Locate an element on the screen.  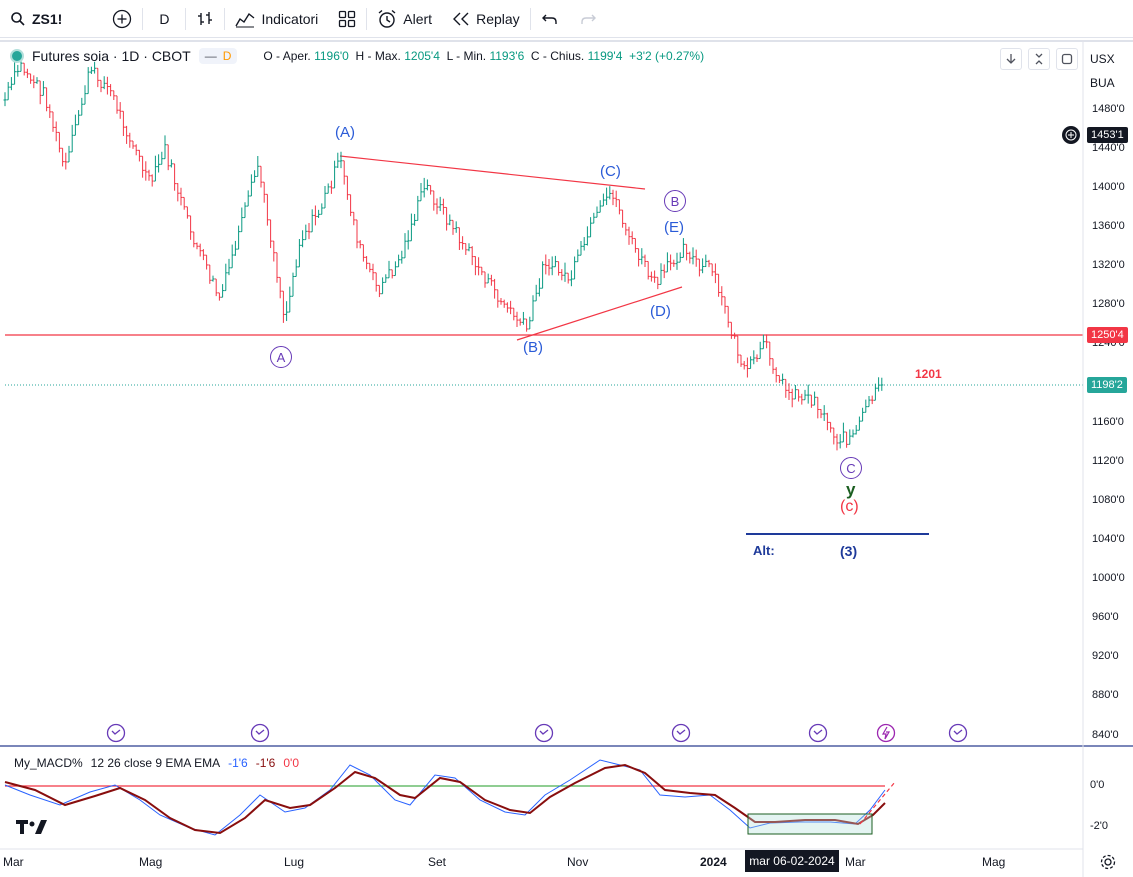
wave-label-B-paren: (B) is located at coordinates (533, 347).